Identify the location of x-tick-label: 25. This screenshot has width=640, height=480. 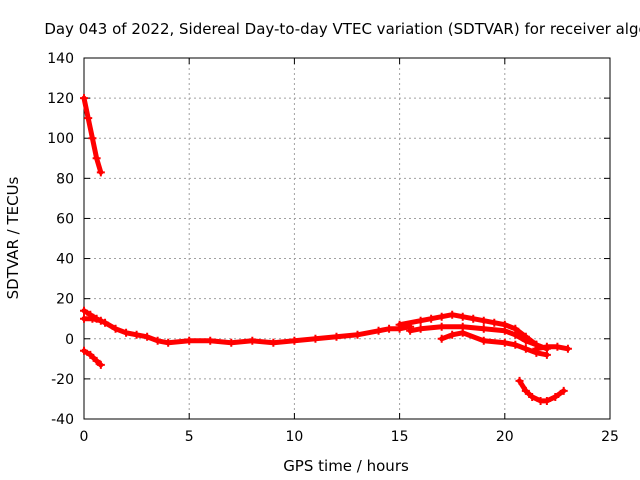
(610, 437).